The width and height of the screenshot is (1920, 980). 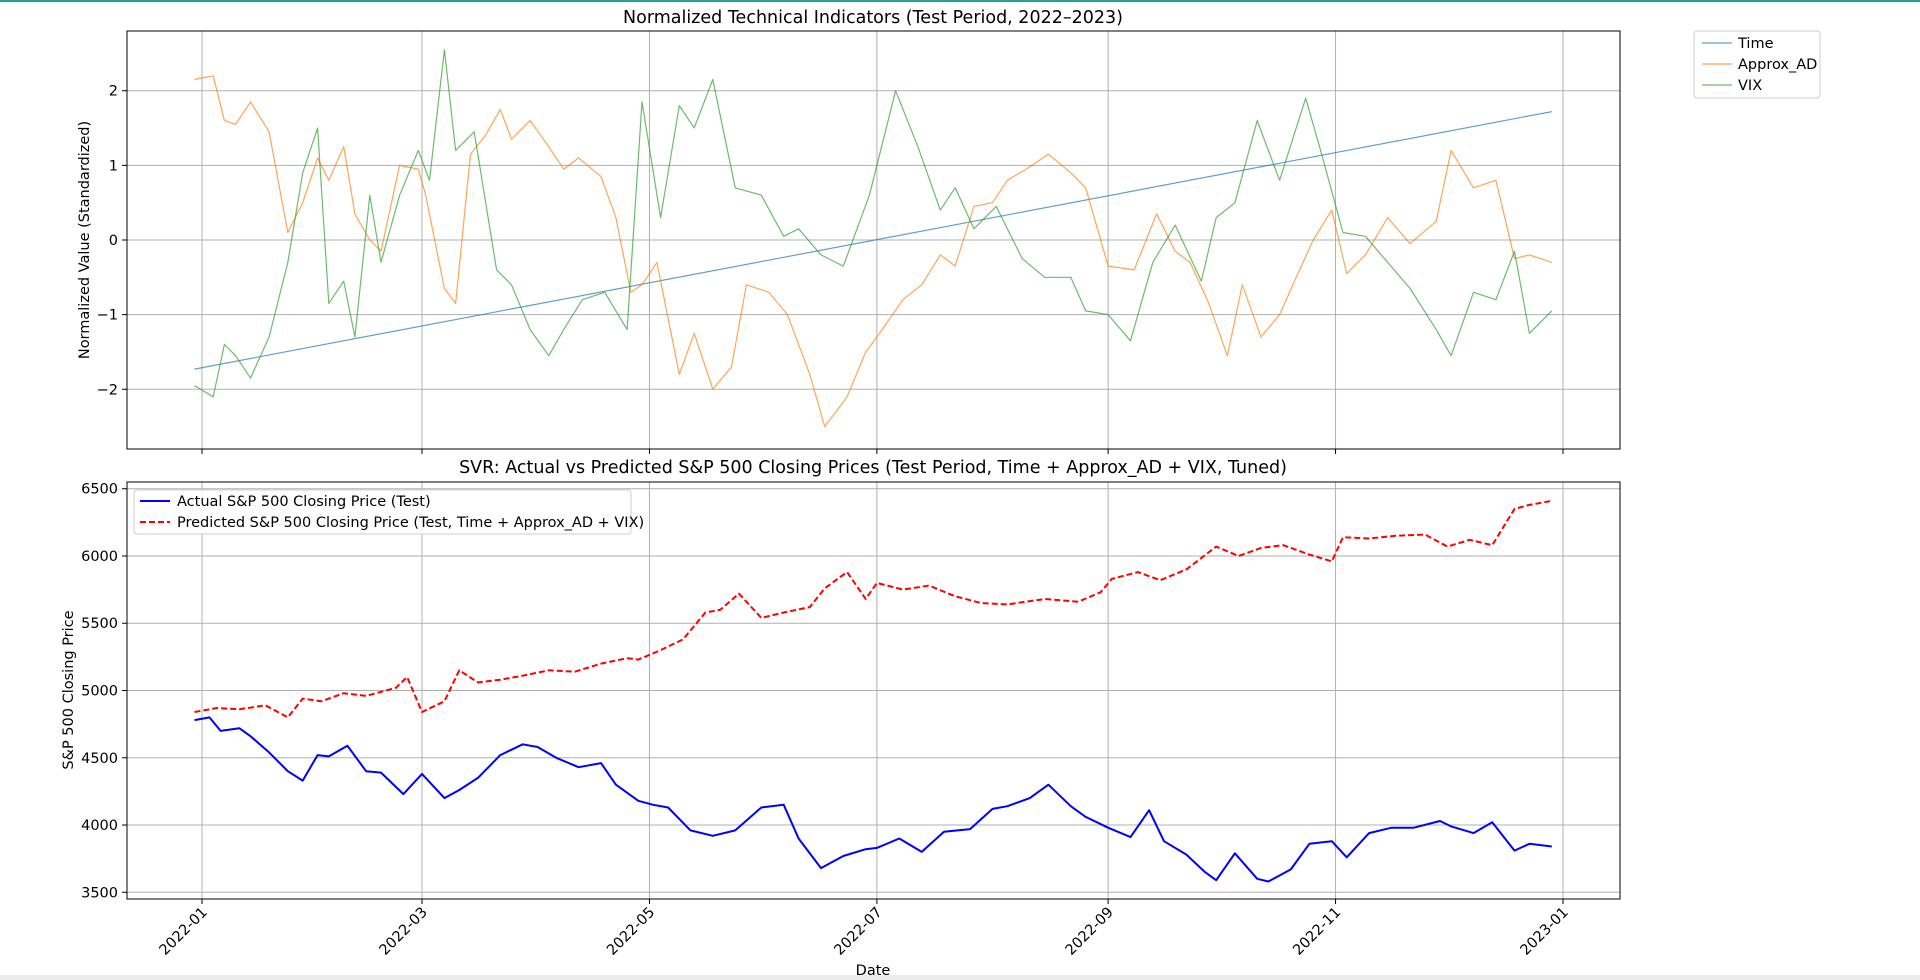 I want to click on bottom-bar, so click(x=960, y=977).